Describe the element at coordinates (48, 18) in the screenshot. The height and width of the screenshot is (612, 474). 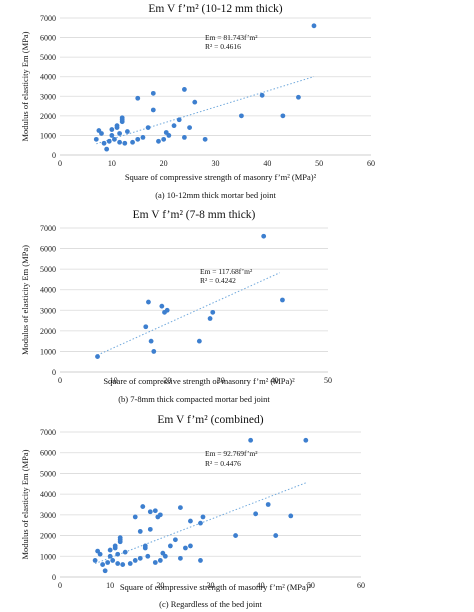
I see `y-tick-label: 7000` at that location.